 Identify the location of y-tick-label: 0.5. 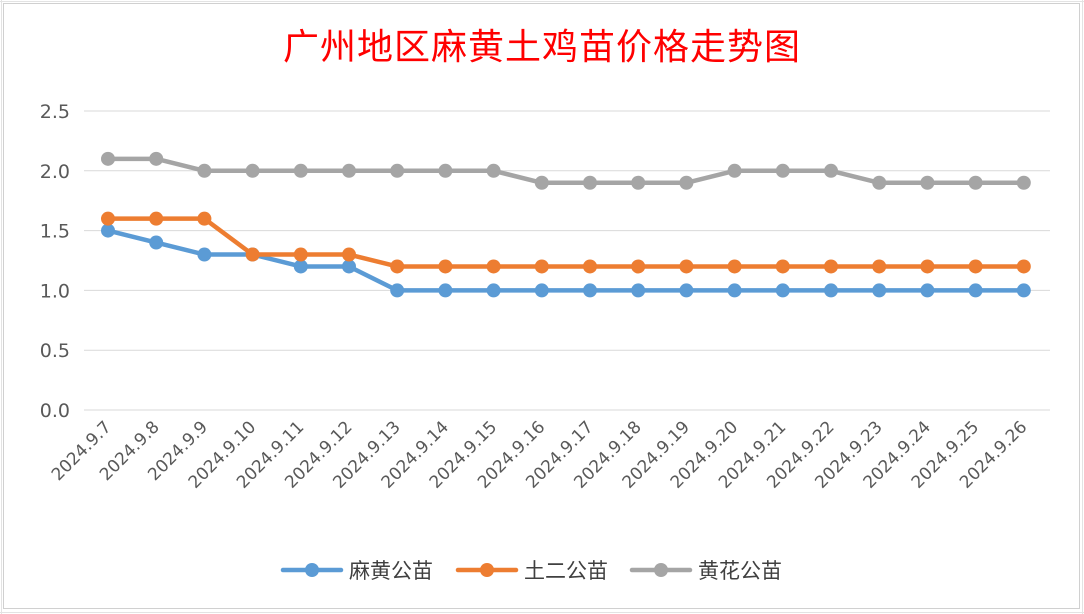
(55, 351).